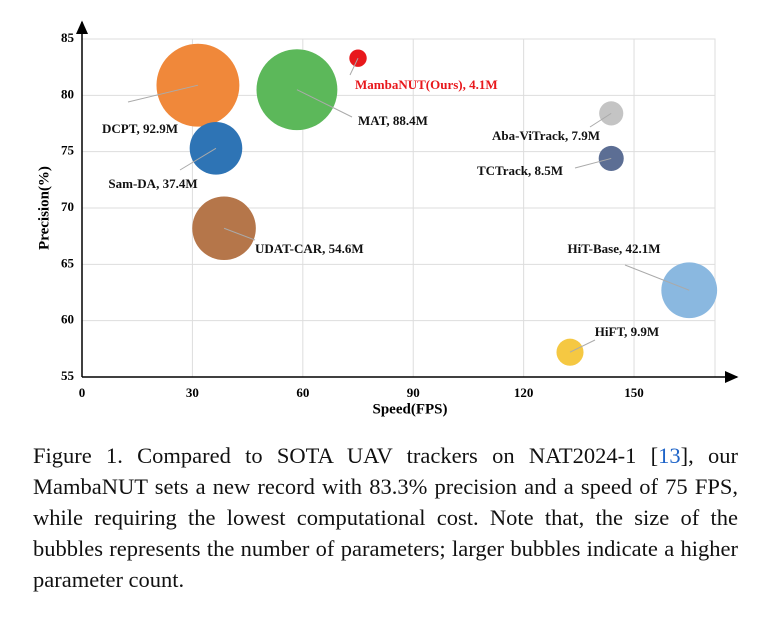 This screenshot has height=644, width=769. Describe the element at coordinates (140, 128) in the screenshot. I see `bubble-label: DCPT, 92.9M` at that location.